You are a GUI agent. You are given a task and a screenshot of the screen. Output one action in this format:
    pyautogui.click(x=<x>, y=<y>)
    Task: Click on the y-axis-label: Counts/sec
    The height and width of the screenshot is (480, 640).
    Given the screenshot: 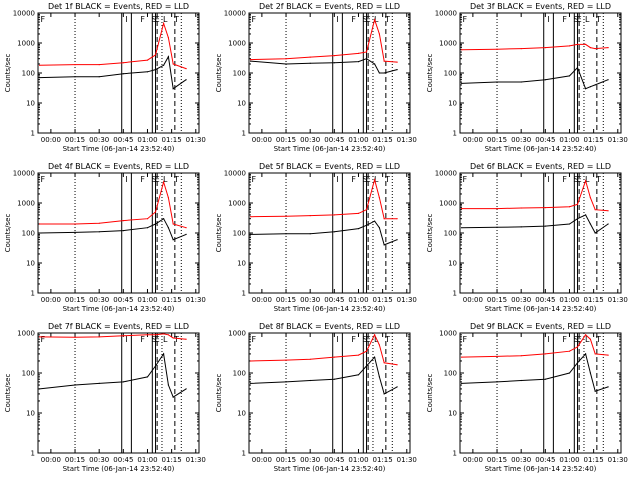 What is the action you would take?
    pyautogui.click(x=219, y=233)
    